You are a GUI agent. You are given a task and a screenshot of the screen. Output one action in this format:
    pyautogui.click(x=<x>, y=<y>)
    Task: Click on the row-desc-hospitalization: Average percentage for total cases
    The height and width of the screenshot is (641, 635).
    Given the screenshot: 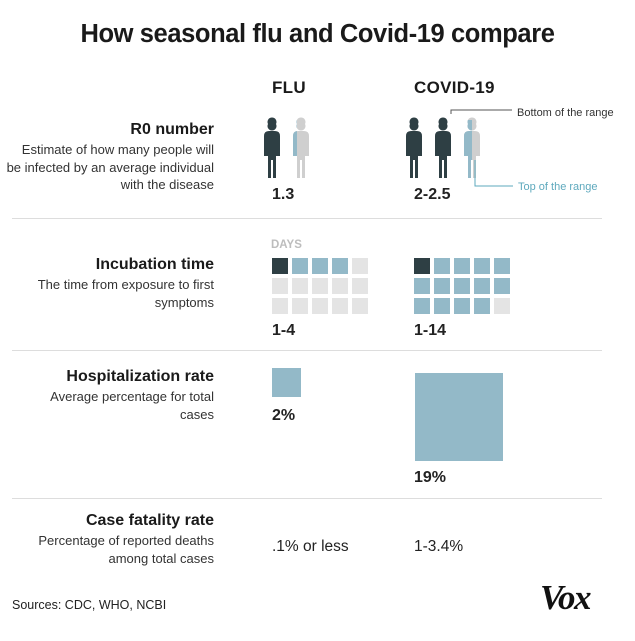 What is the action you would take?
    pyautogui.click(x=132, y=405)
    